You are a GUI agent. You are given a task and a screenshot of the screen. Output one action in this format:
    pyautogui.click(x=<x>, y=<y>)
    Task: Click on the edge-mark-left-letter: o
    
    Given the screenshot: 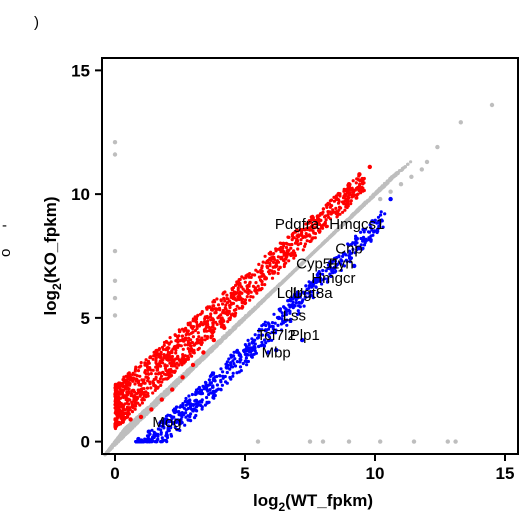 What is the action you would take?
    pyautogui.click(x=7, y=253)
    